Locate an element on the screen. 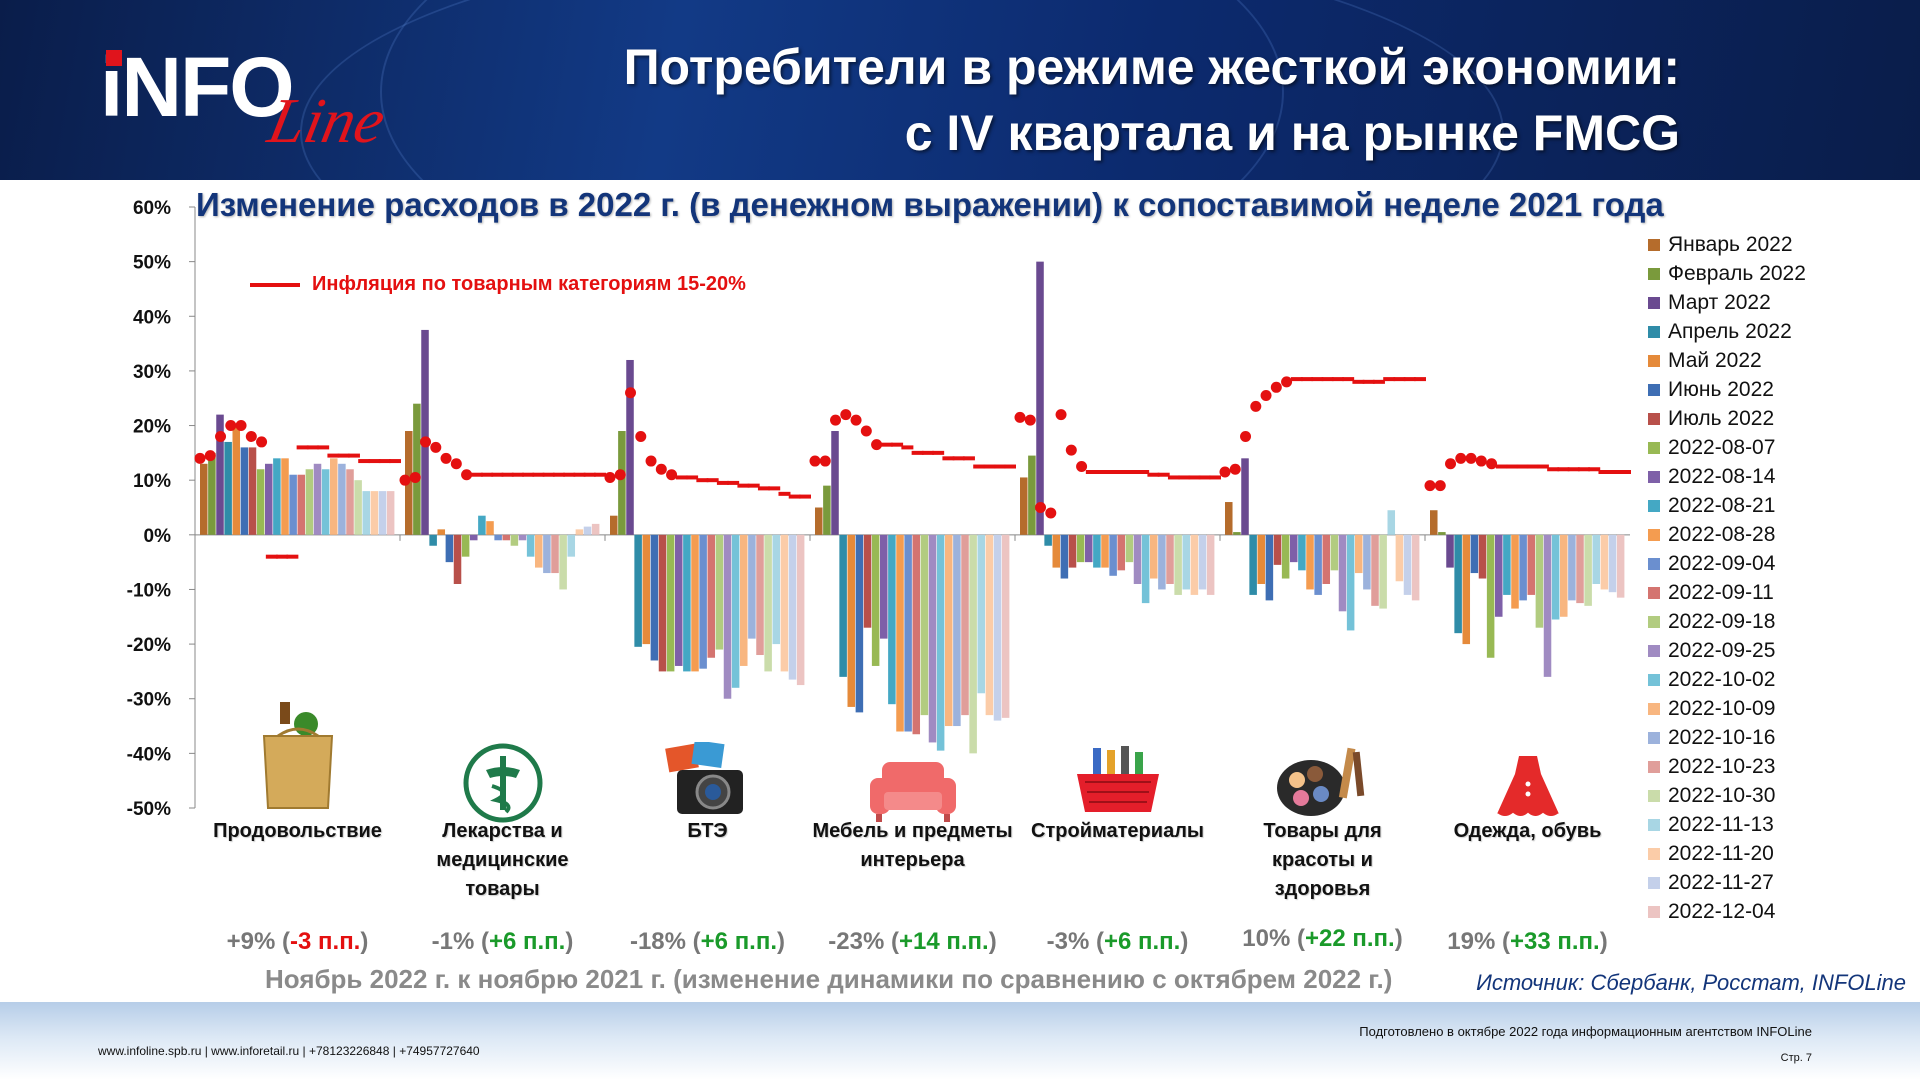 The image size is (1920, 1080). category-change: -18% (+6 п.п.) is located at coordinates (707, 941).